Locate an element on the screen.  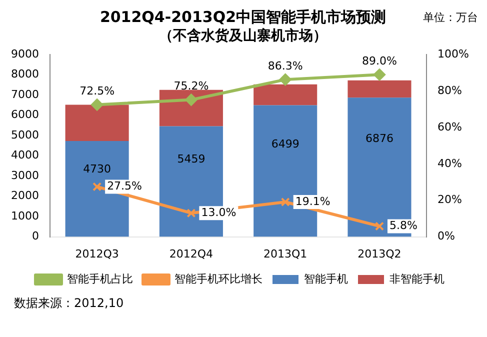
data-label: 6876 is located at coordinates (379, 139).